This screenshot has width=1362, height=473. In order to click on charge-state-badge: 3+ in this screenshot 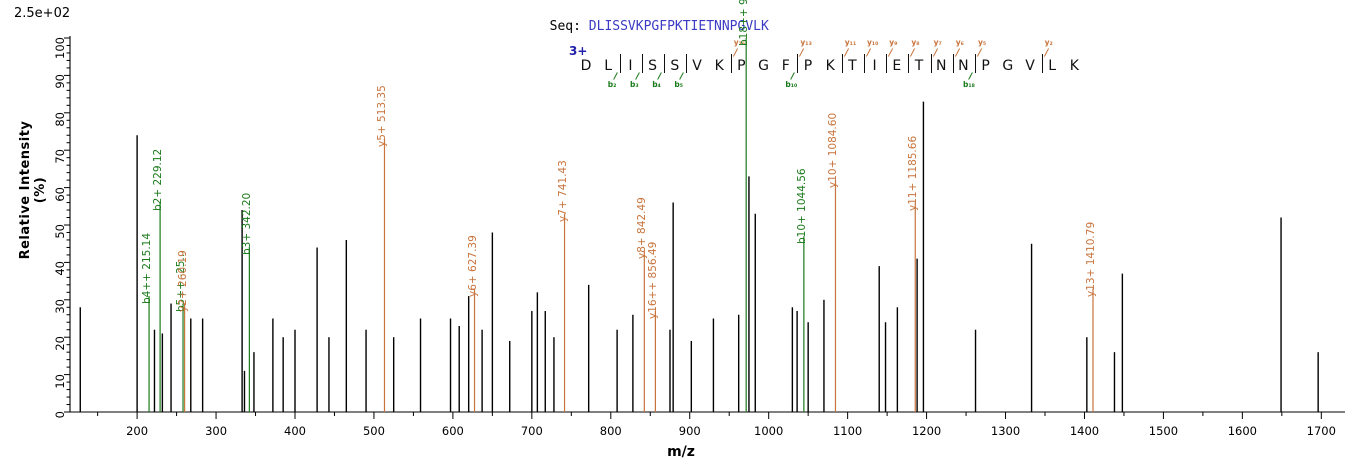, I will do `click(578, 51)`.